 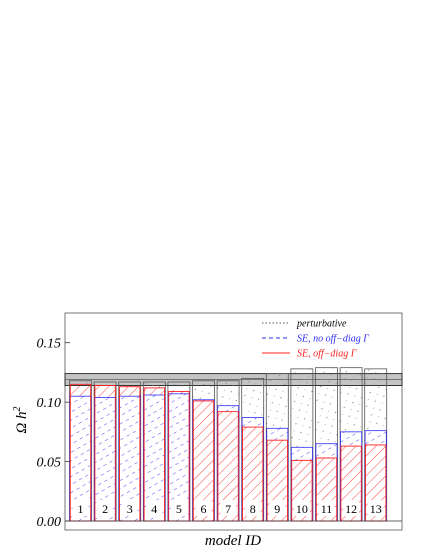 I want to click on y-tick-label-2: 0.10, so click(x=49, y=403).